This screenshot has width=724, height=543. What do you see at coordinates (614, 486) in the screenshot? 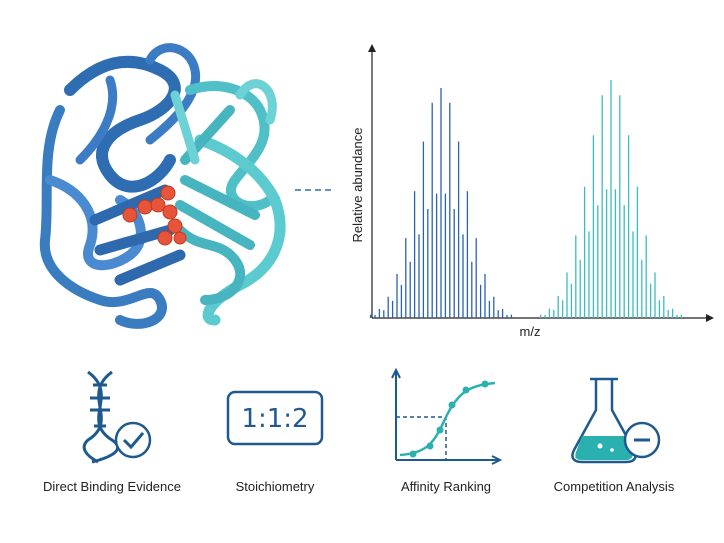
I see `feature-label: Competition Analysis` at bounding box center [614, 486].